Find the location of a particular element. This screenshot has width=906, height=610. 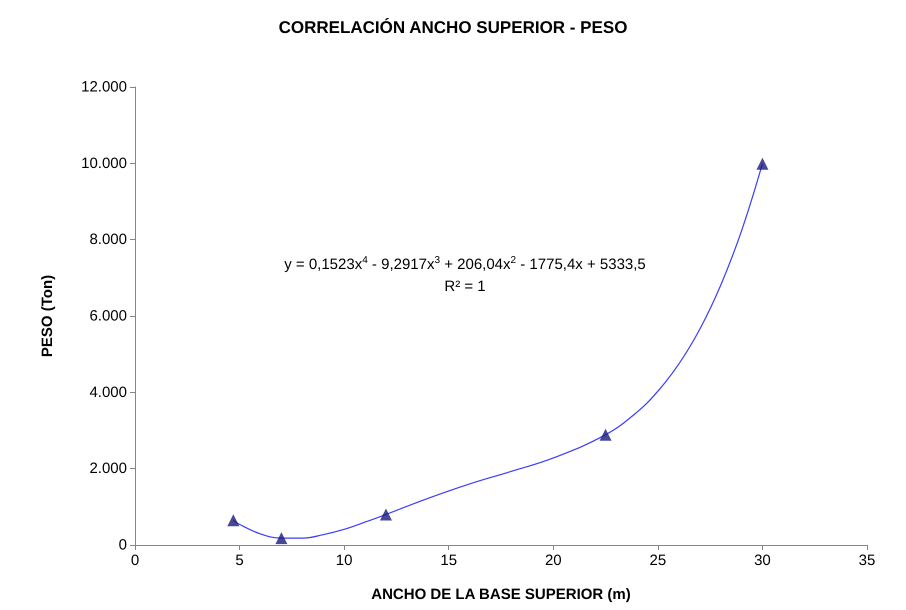

x-tick-label: 20 is located at coordinates (553, 560).